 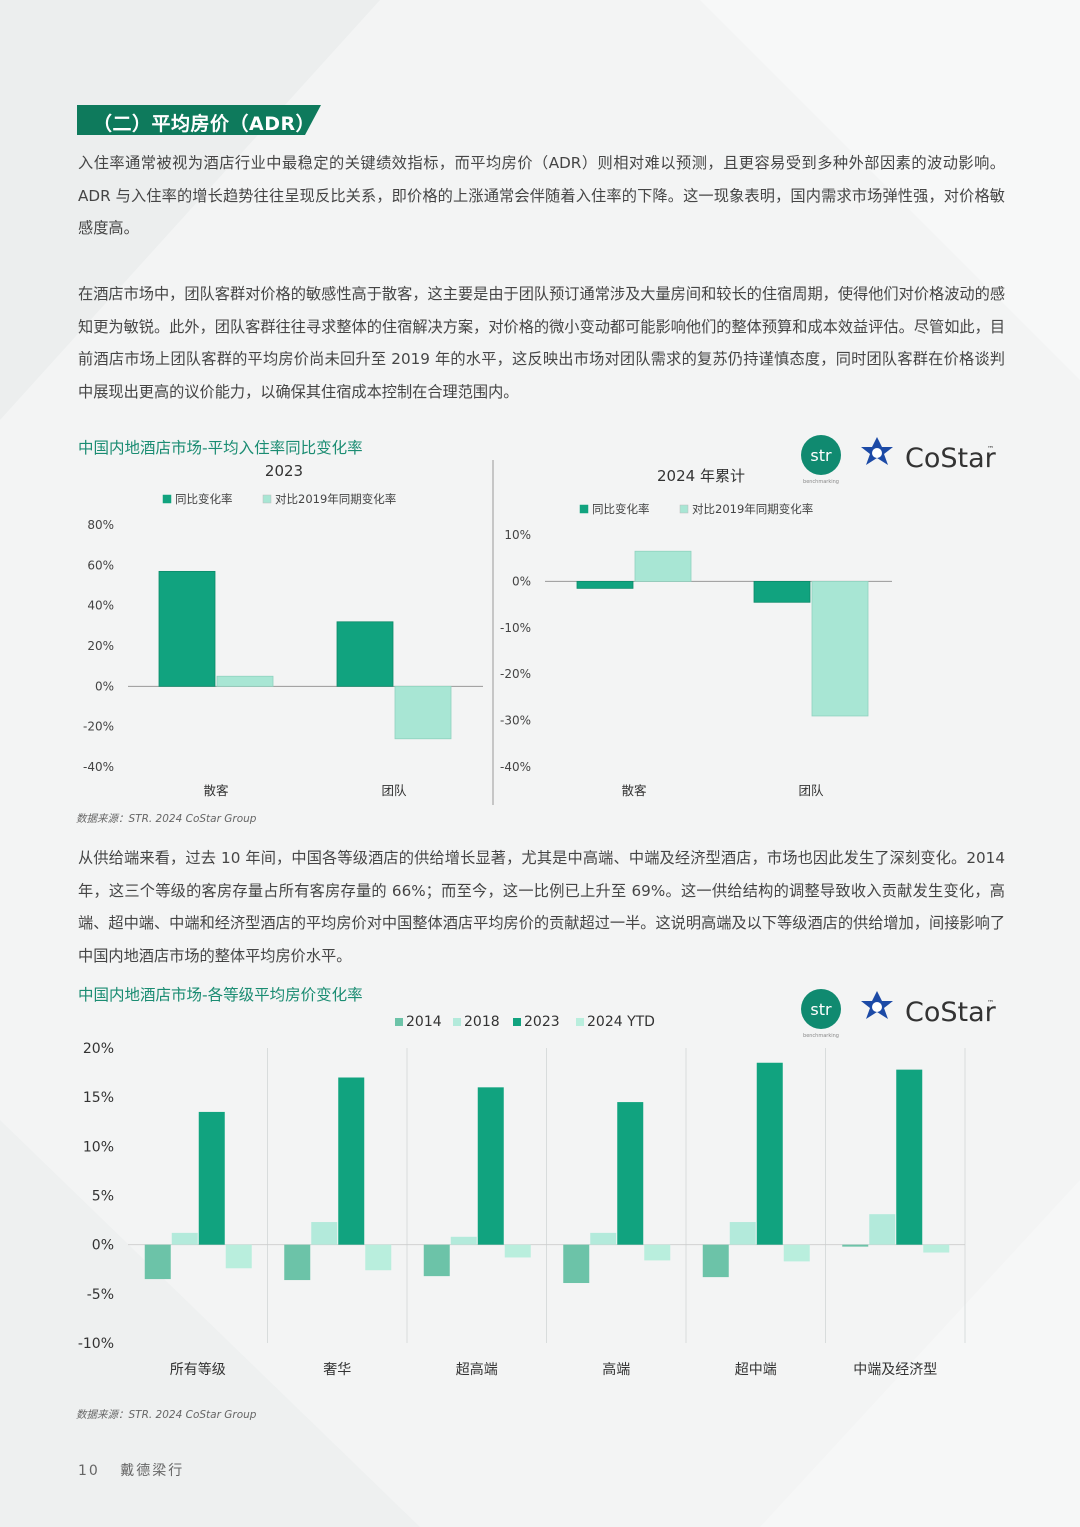 I want to click on x-category-label: 所有等级, so click(x=198, y=1369).